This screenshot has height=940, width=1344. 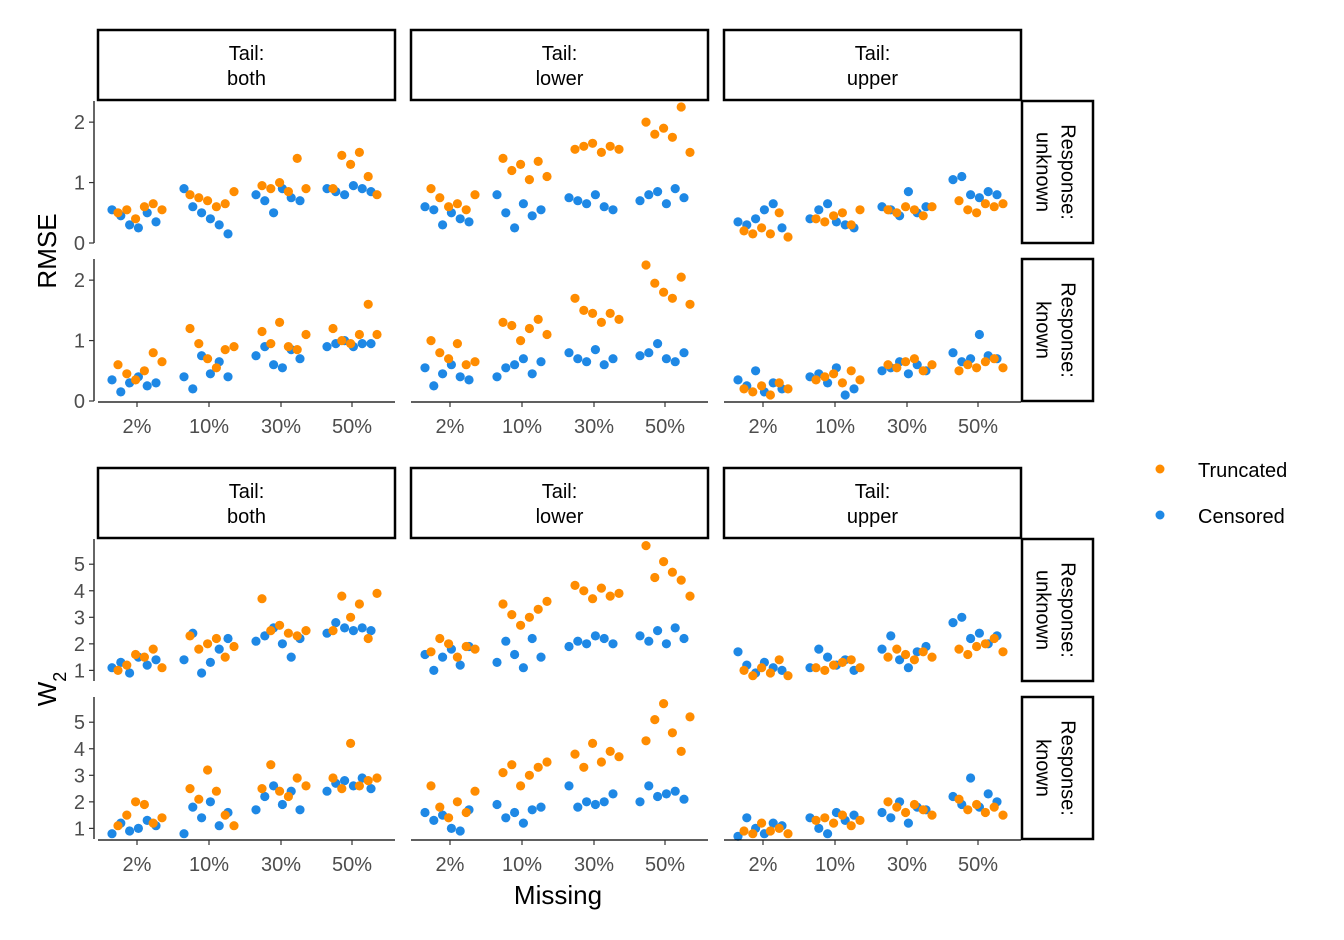 What do you see at coordinates (557, 167) in the screenshot?
I see `panel-lower-unknown` at bounding box center [557, 167].